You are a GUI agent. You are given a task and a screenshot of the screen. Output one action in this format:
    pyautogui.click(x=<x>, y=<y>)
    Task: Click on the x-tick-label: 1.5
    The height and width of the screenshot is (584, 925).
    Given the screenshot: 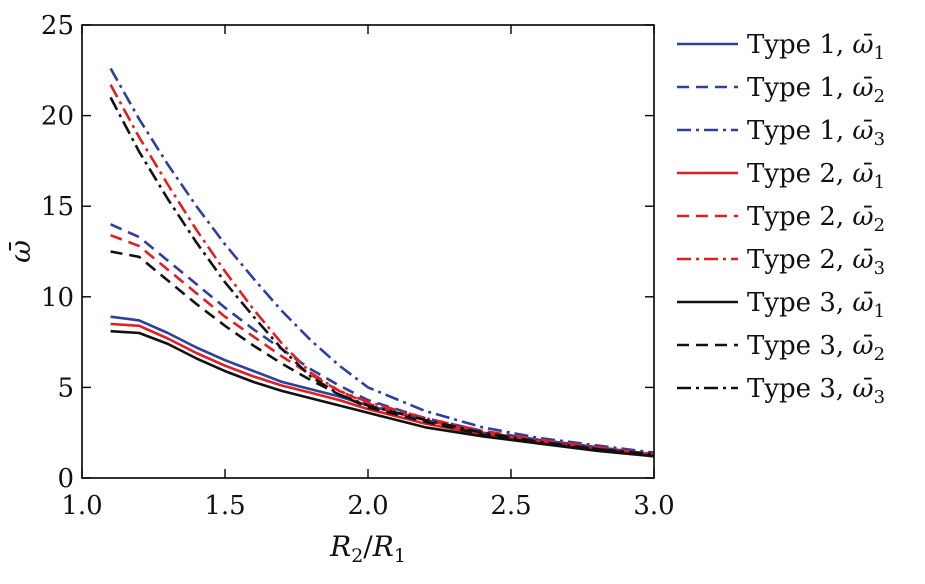 What is the action you would take?
    pyautogui.click(x=224, y=506)
    